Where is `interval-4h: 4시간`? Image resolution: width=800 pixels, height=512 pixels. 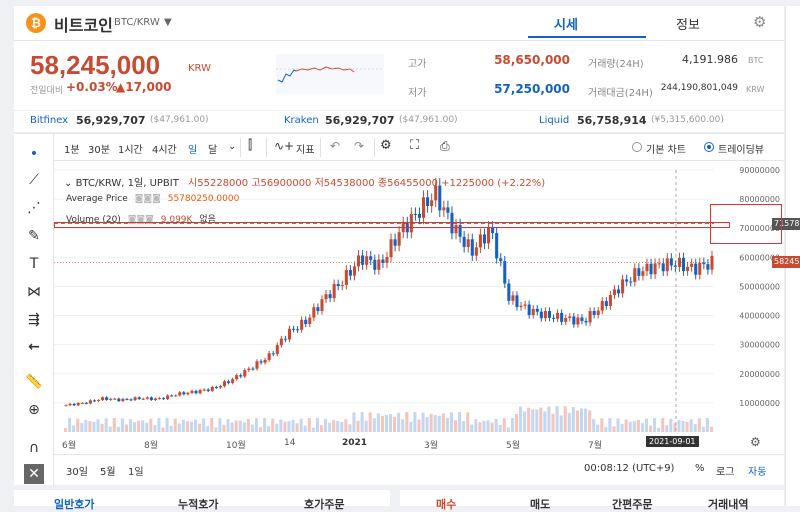
interval-4h: 4시간 is located at coordinates (164, 150).